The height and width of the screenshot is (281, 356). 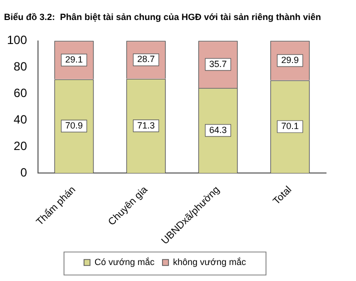 What do you see at coordinates (146, 59) in the screenshot?
I see `data-label: 28.7` at bounding box center [146, 59].